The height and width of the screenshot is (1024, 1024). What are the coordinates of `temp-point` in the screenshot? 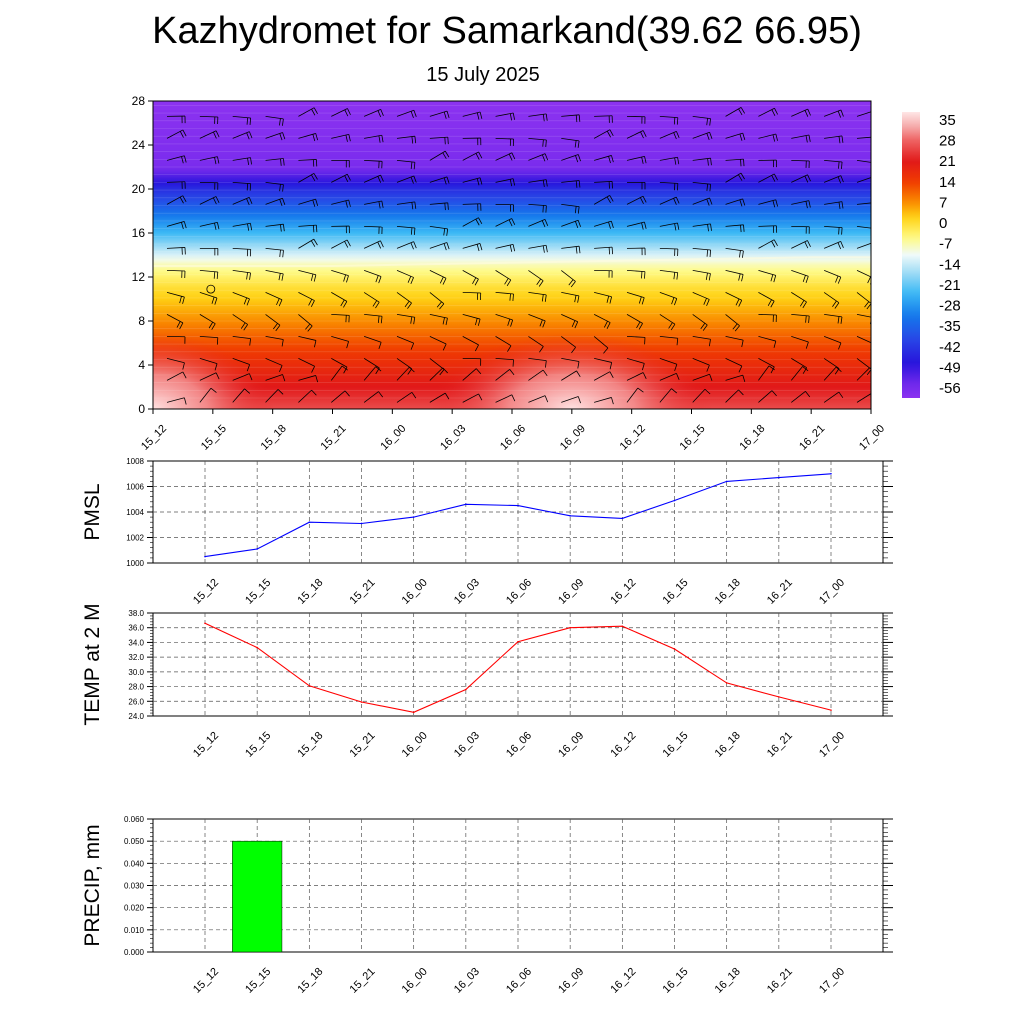 It's located at (674, 649).